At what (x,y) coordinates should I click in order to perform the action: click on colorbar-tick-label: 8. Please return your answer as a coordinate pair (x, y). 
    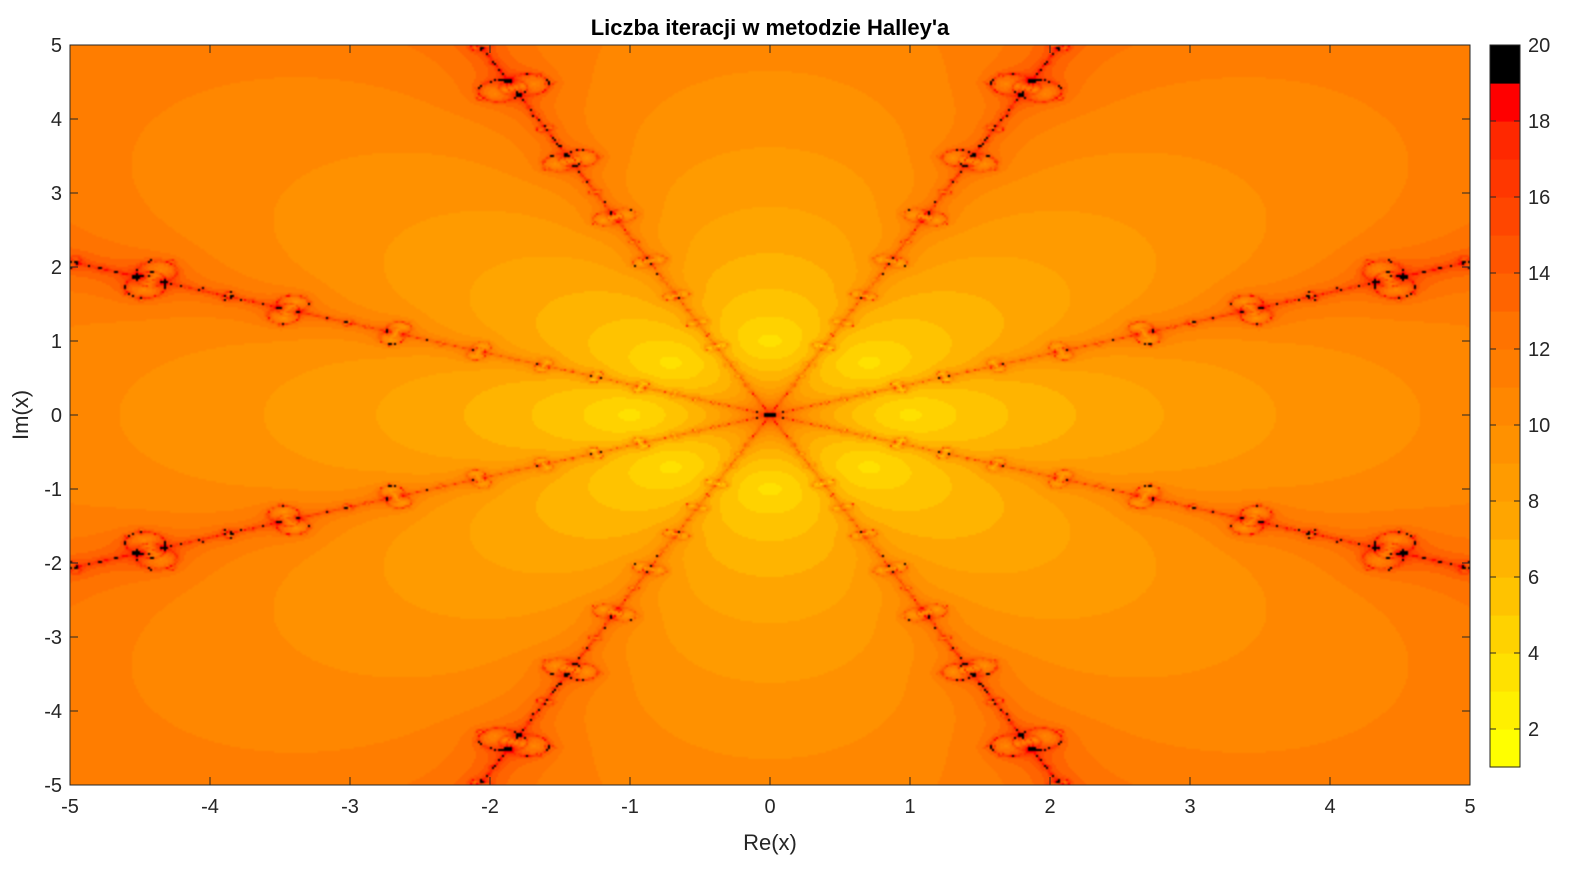
    Looking at the image, I should click on (1533, 502).